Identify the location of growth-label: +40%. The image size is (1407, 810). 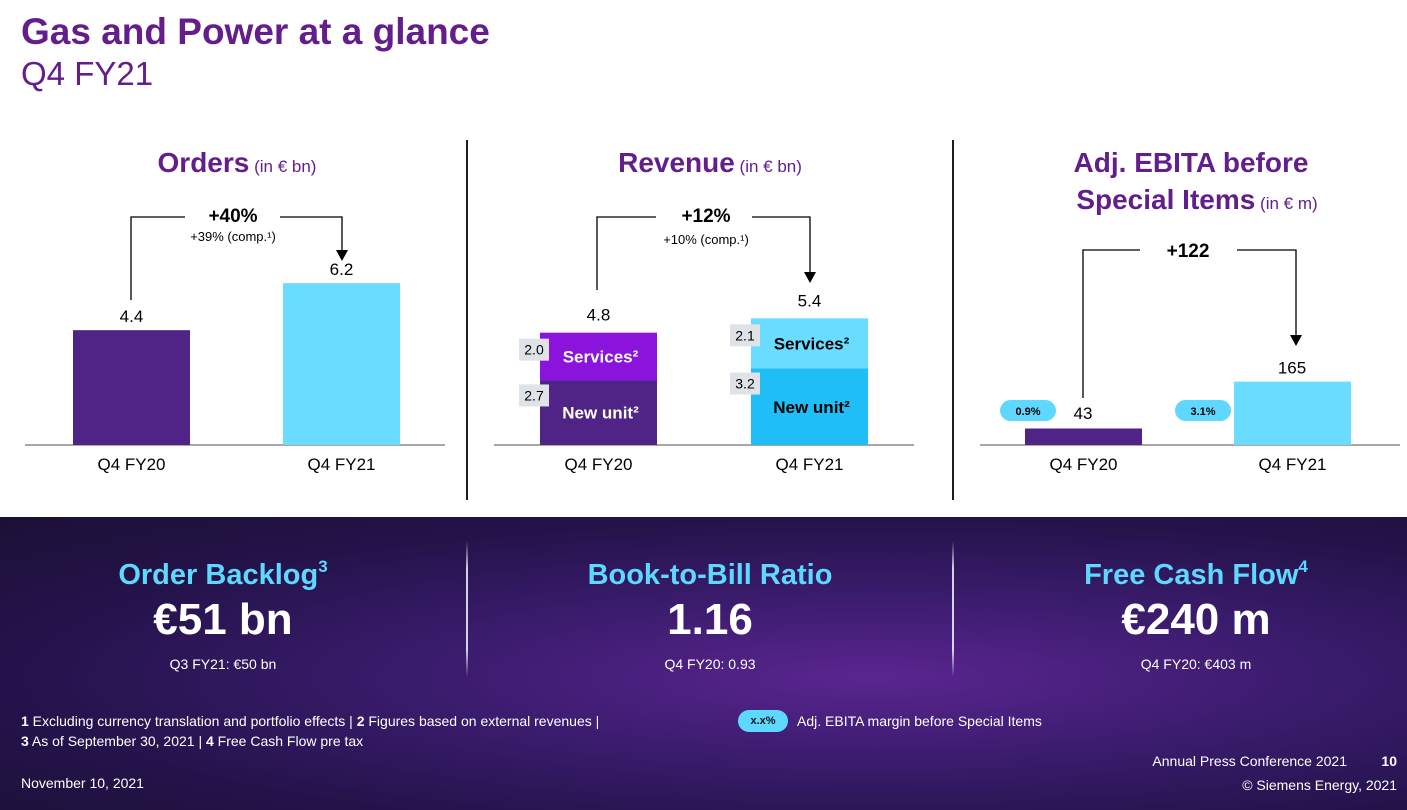
(232, 216).